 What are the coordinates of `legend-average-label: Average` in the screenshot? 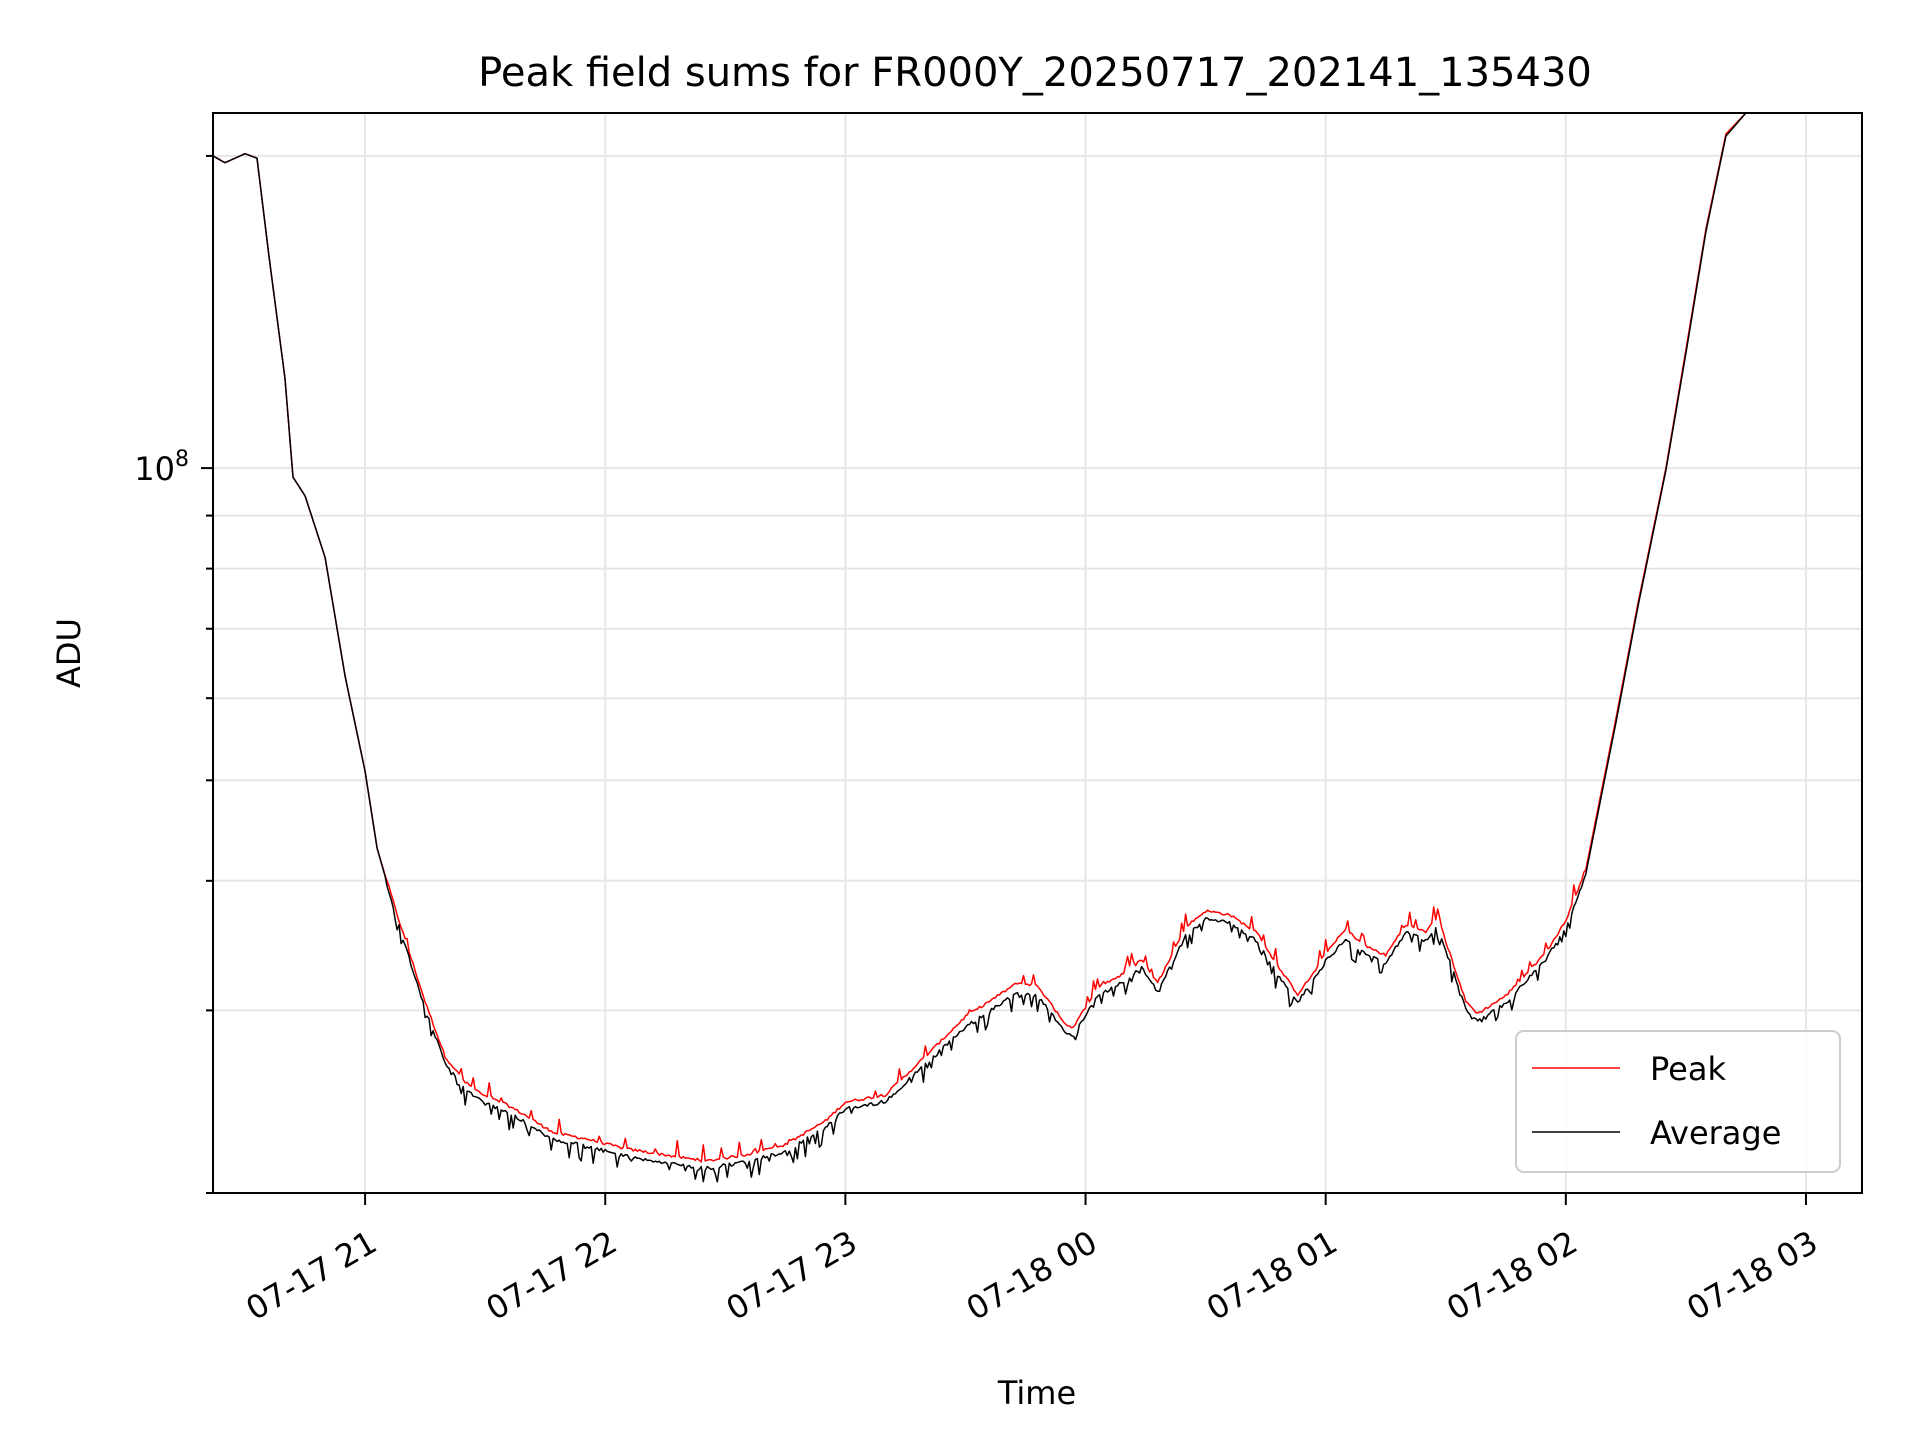 It's located at (1715, 1133).